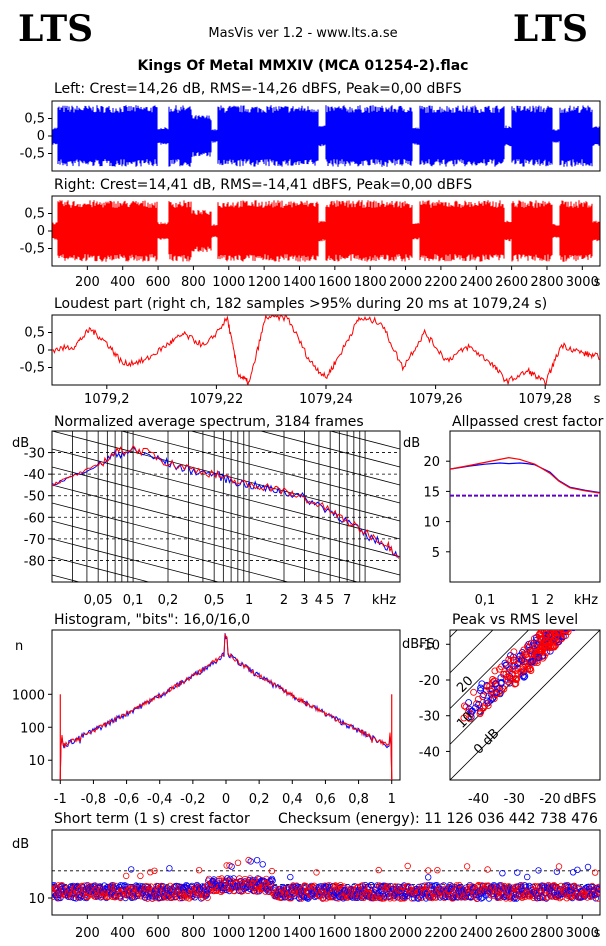 Image resolution: width=606 pixels, height=946 pixels. Describe the element at coordinates (546, 933) in the screenshot. I see `short-term-xtick-label: 2800` at that location.